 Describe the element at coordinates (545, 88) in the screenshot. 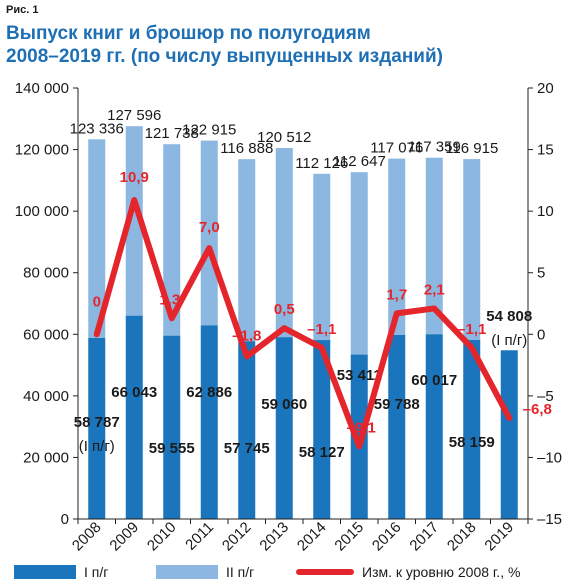

I see `right-tick-label: 20` at that location.